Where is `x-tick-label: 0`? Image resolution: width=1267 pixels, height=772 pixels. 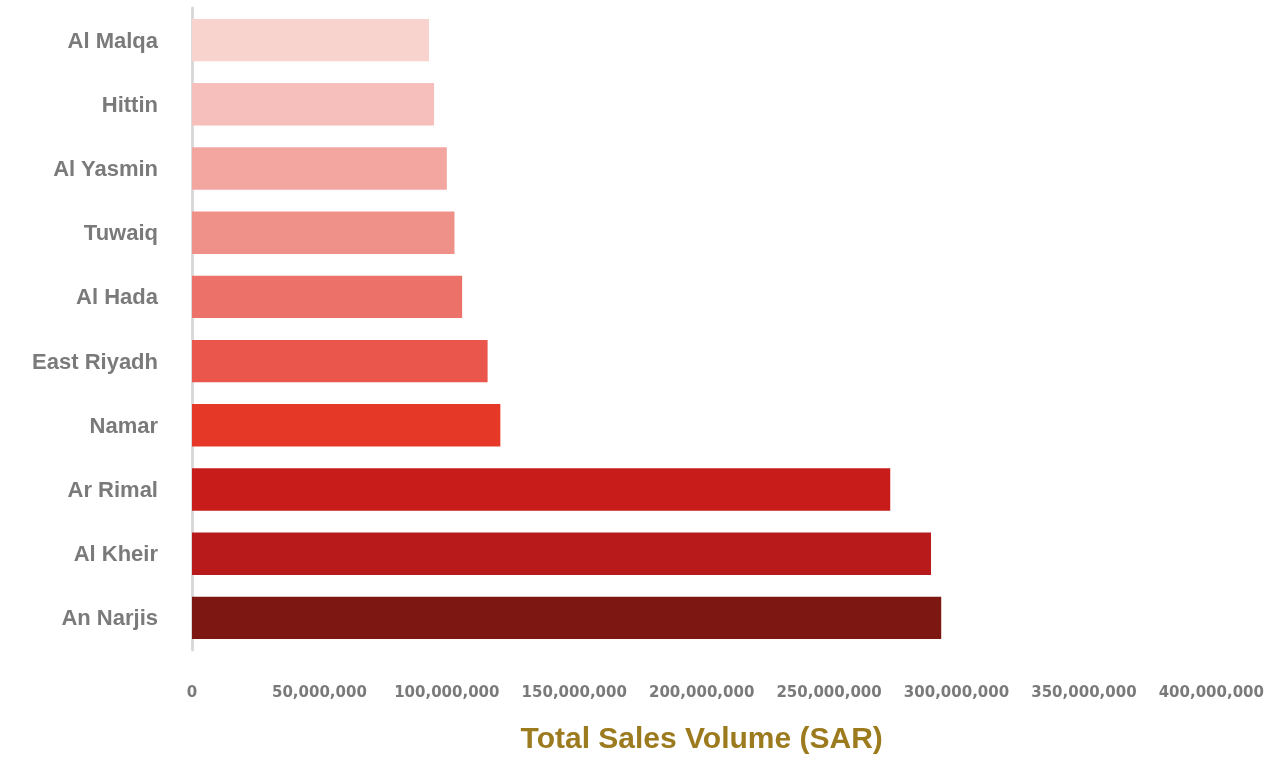
x-tick-label: 0 is located at coordinates (192, 691).